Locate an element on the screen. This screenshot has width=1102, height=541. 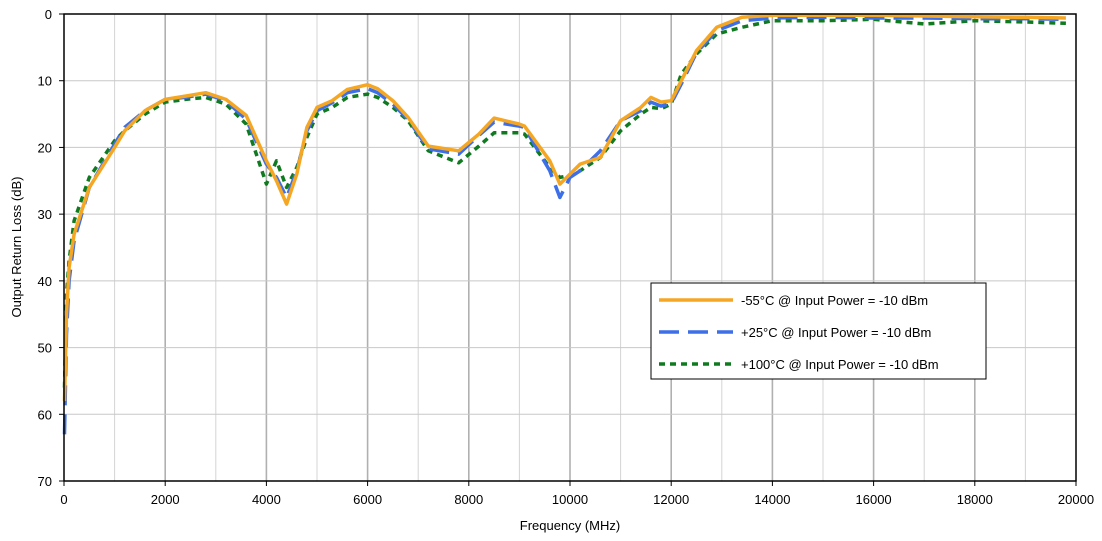
y-tick-label: 0 is located at coordinates (48, 14).